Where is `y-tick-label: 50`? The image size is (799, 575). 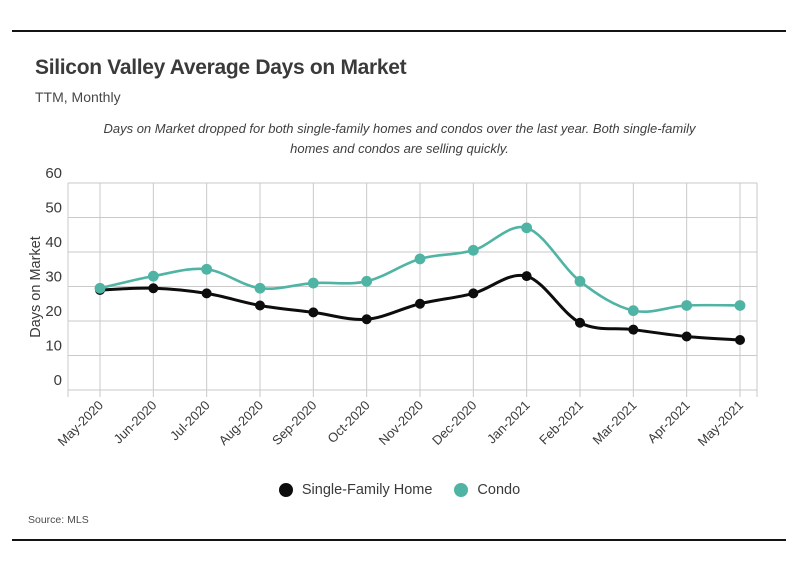
y-tick-label: 50 is located at coordinates (53, 208).